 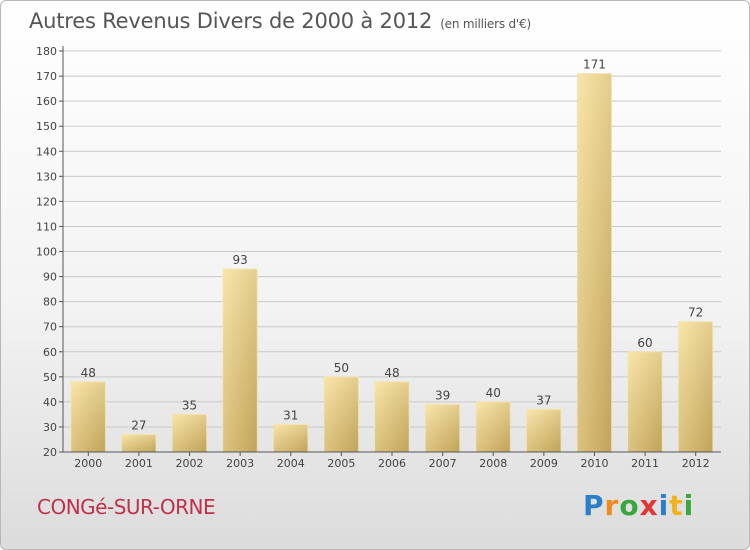 What do you see at coordinates (644, 343) in the screenshot?
I see `data-label: 60` at bounding box center [644, 343].